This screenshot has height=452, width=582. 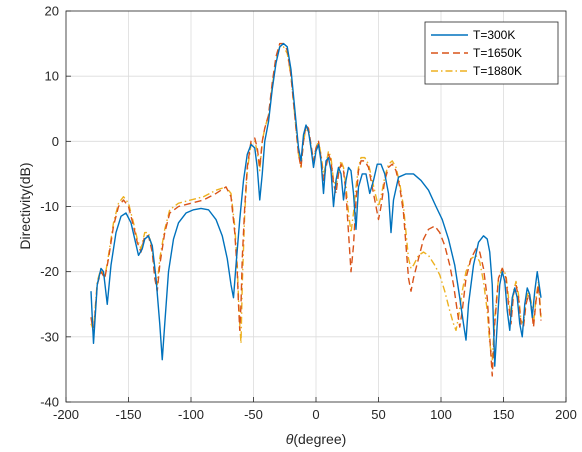 I want to click on y-tick-label: -10, so click(x=49, y=206).